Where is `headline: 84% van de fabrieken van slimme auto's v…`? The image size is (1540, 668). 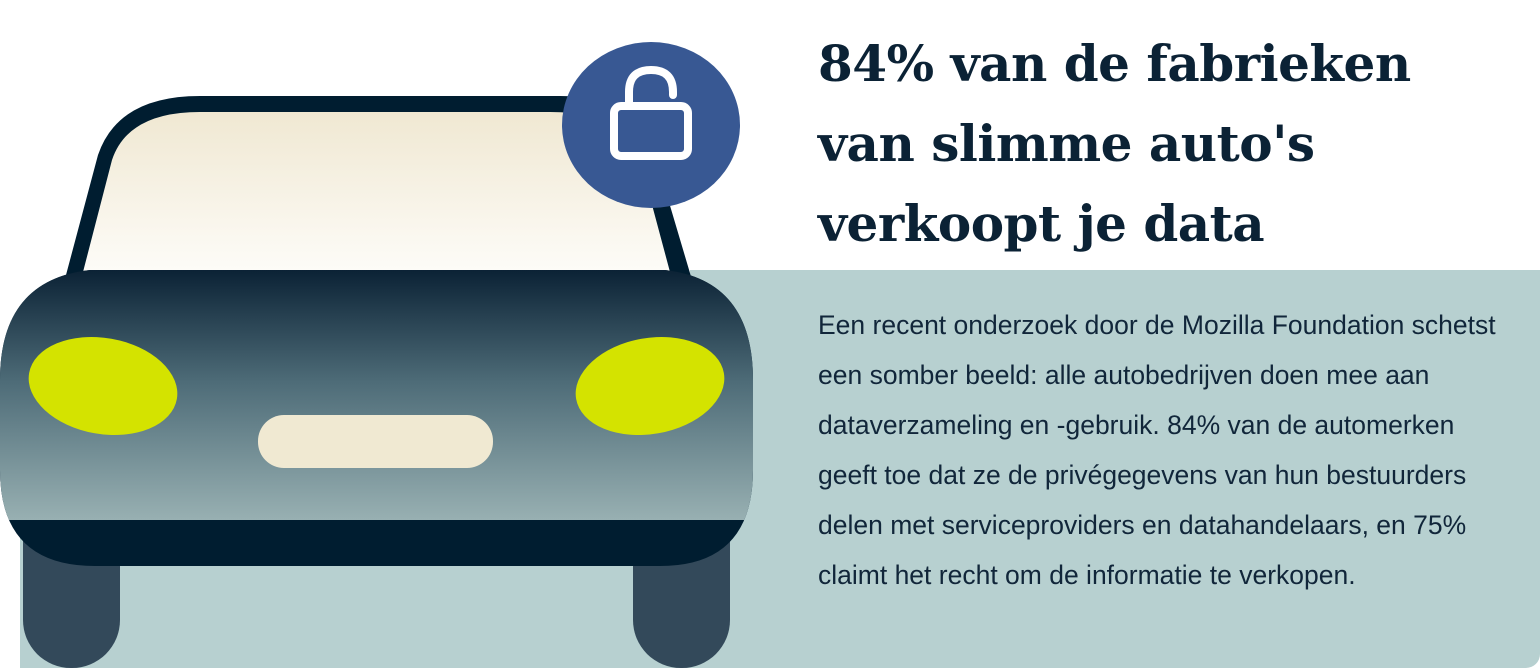
headline: 84% van de fabrieken van slimme auto's v… is located at coordinates (1114, 143).